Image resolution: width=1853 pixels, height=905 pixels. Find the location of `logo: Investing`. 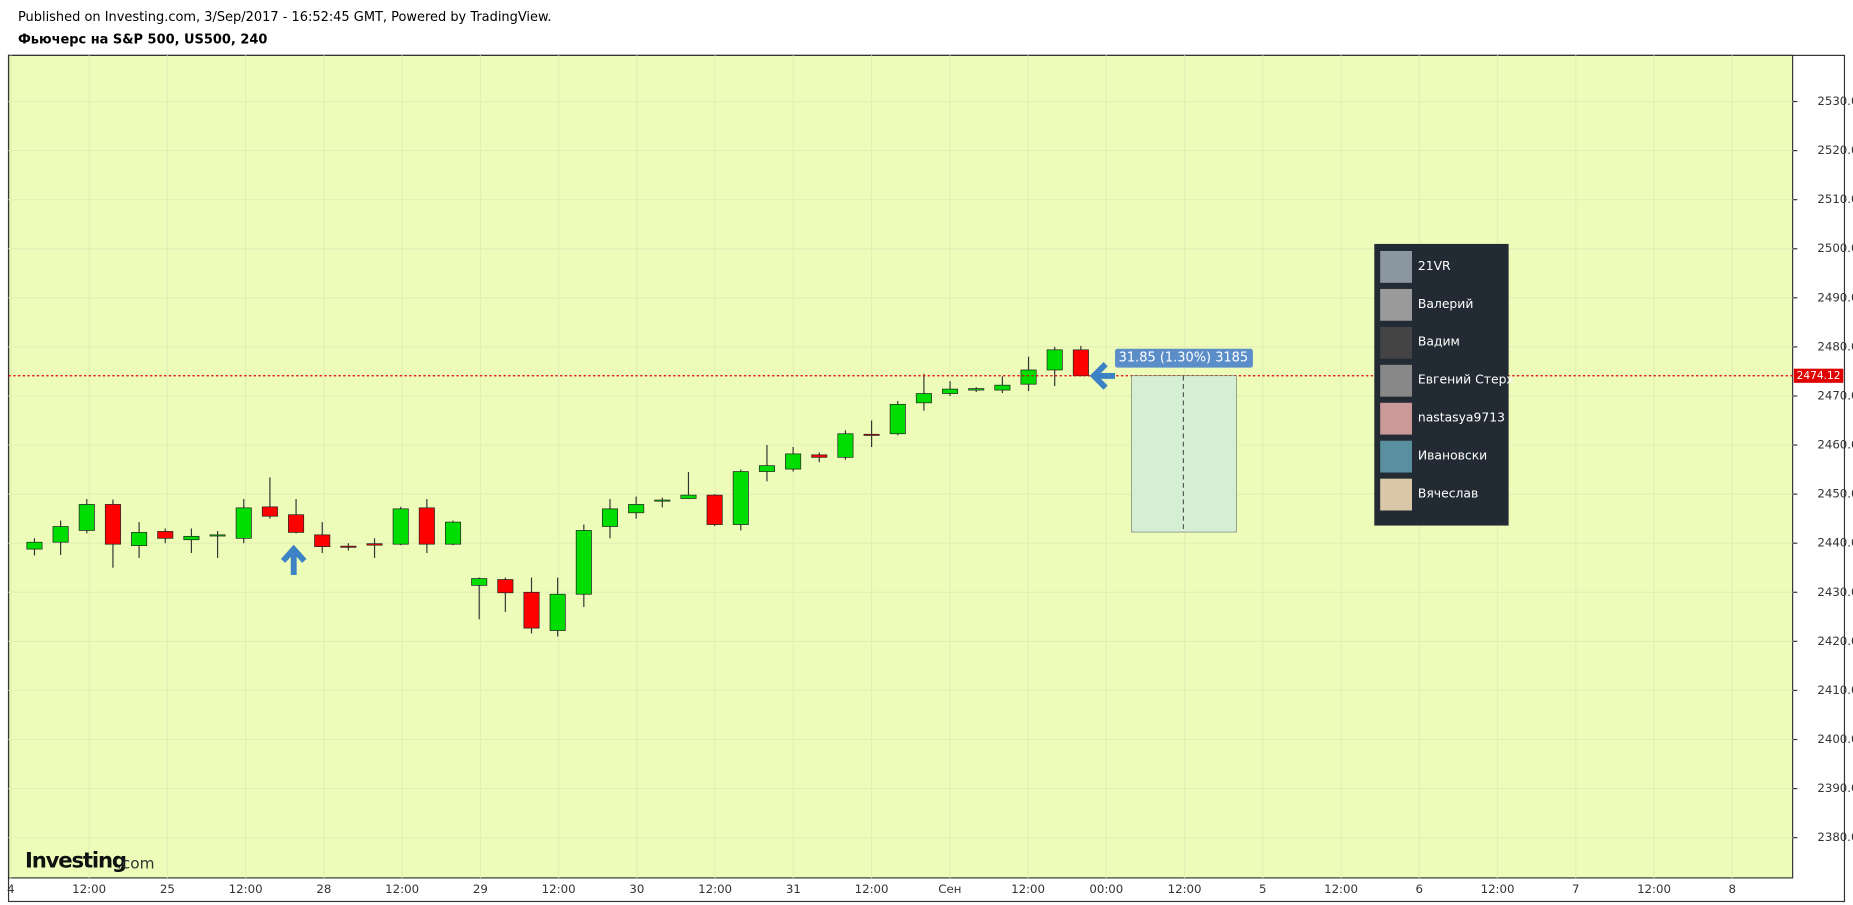

logo: Investing is located at coordinates (75, 860).